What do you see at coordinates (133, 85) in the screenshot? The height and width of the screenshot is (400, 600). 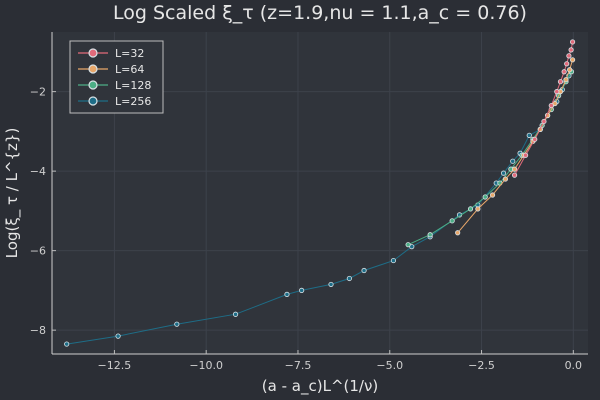 I see `legend-label: L=128` at bounding box center [133, 85].